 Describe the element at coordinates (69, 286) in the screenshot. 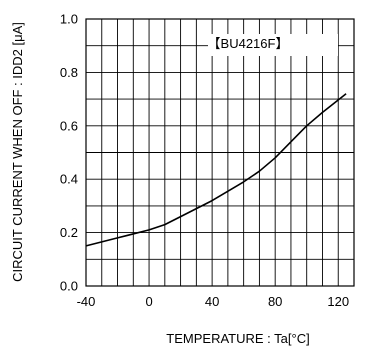

I see `y-tick-label: 0.0` at that location.